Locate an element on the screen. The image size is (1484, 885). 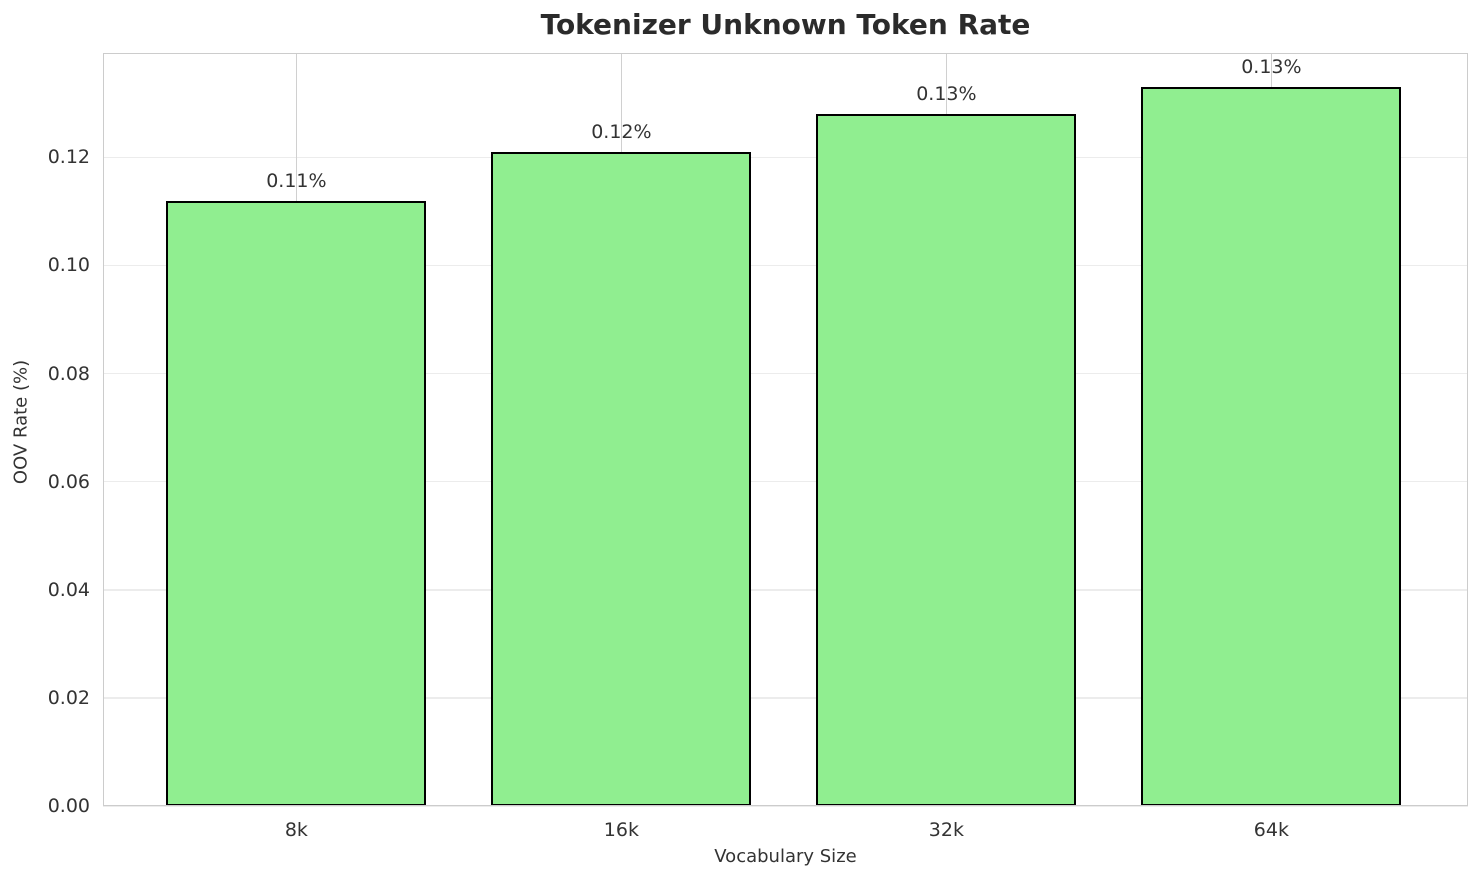
chart-title: Tokenizer Unknown Token Rate is located at coordinates (785, 24).